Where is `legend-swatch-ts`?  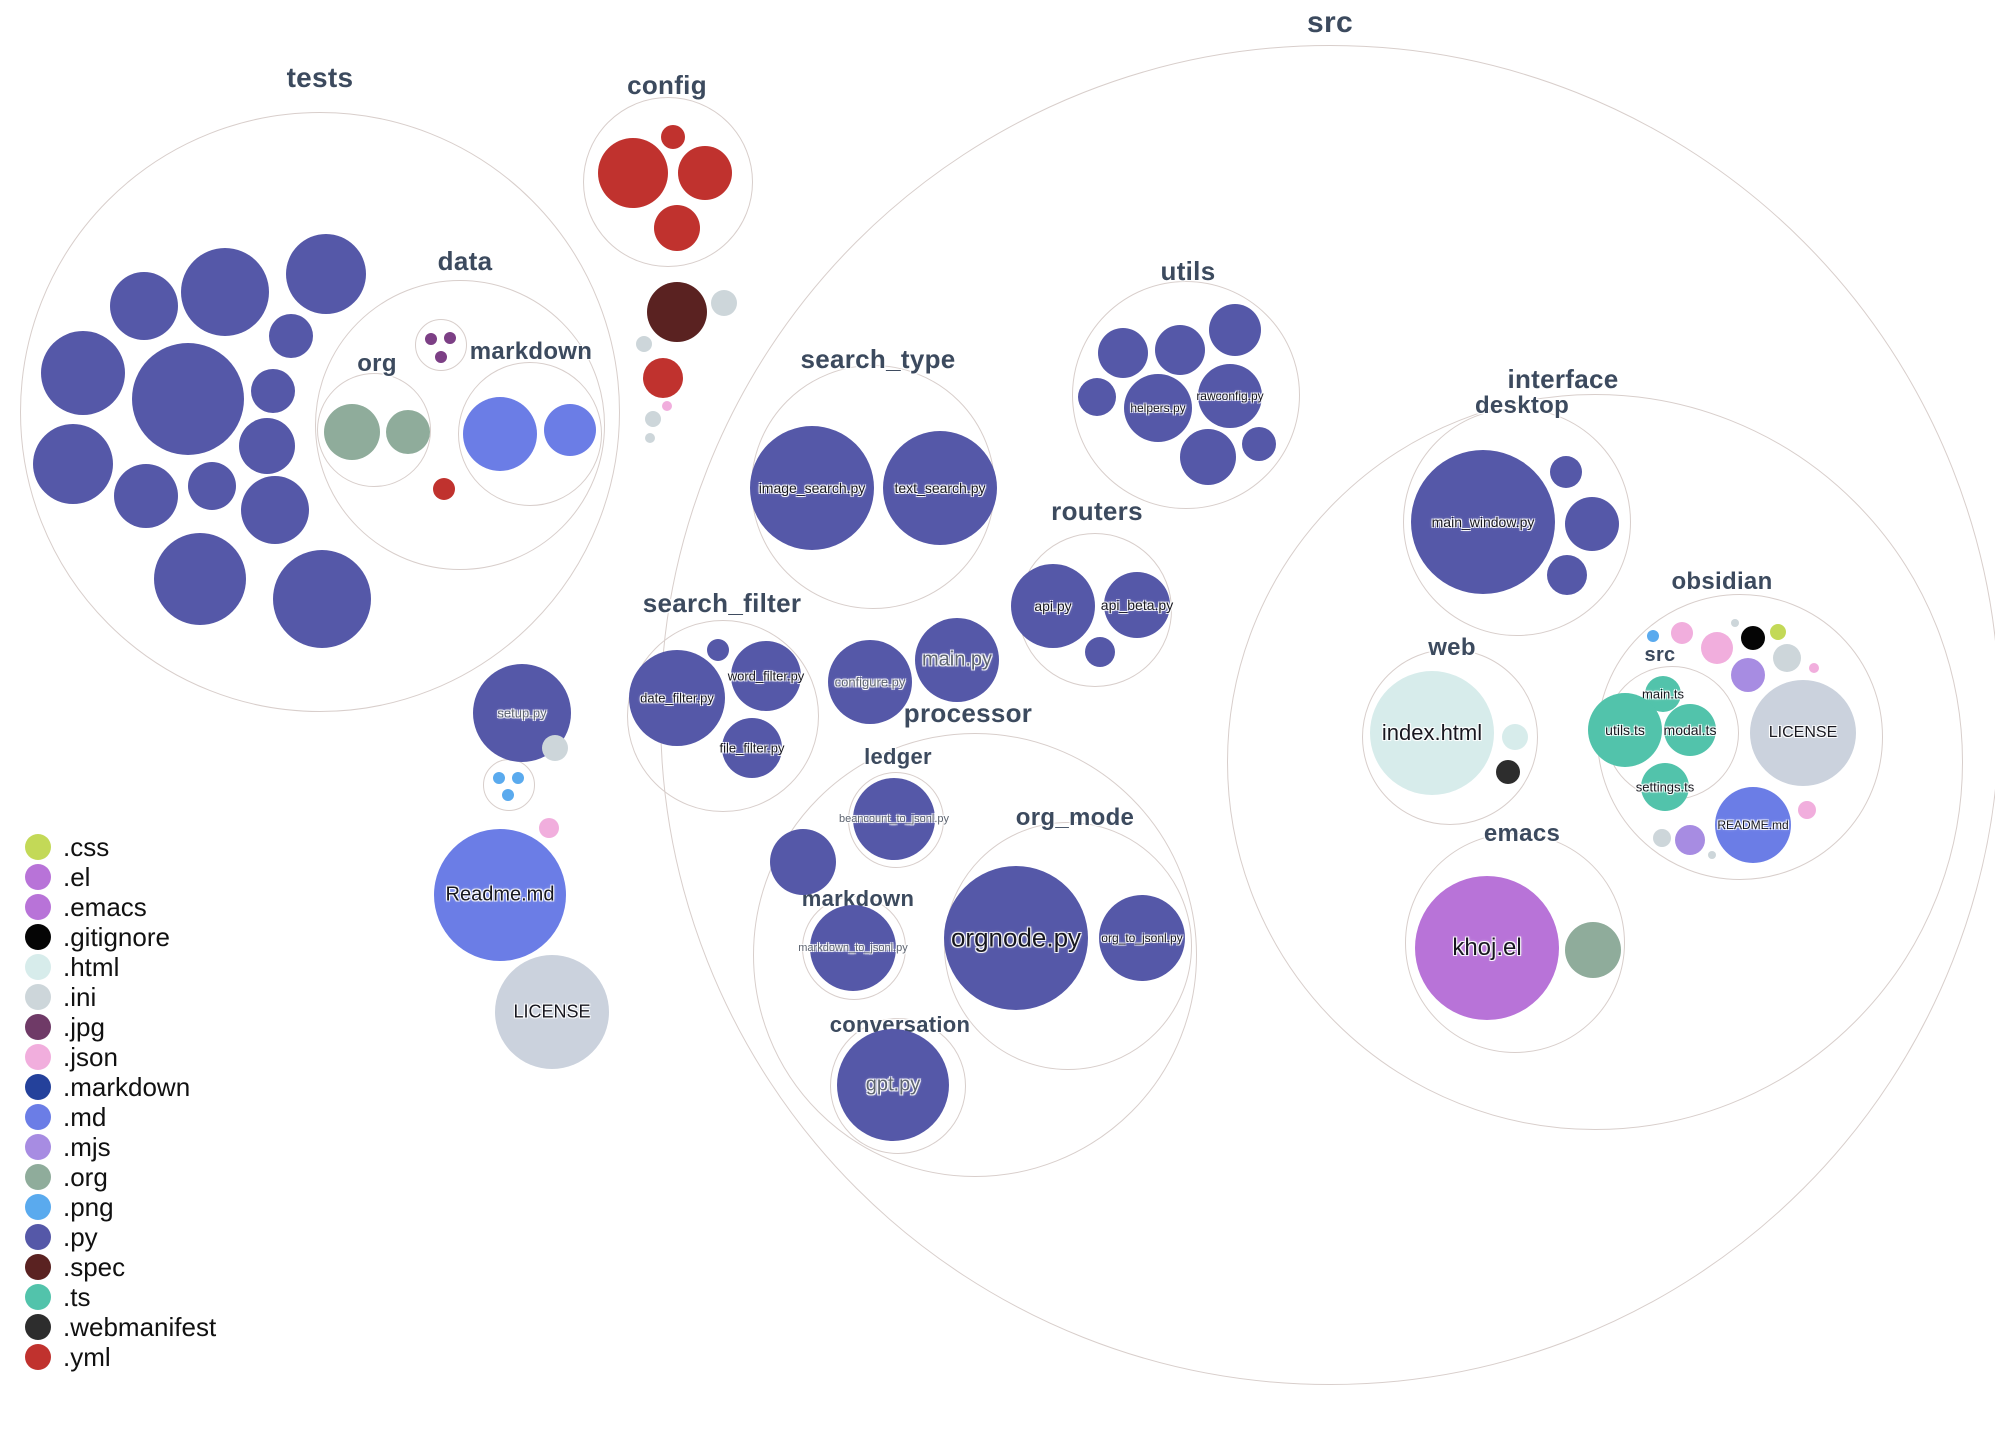
legend-swatch-ts is located at coordinates (38, 1297).